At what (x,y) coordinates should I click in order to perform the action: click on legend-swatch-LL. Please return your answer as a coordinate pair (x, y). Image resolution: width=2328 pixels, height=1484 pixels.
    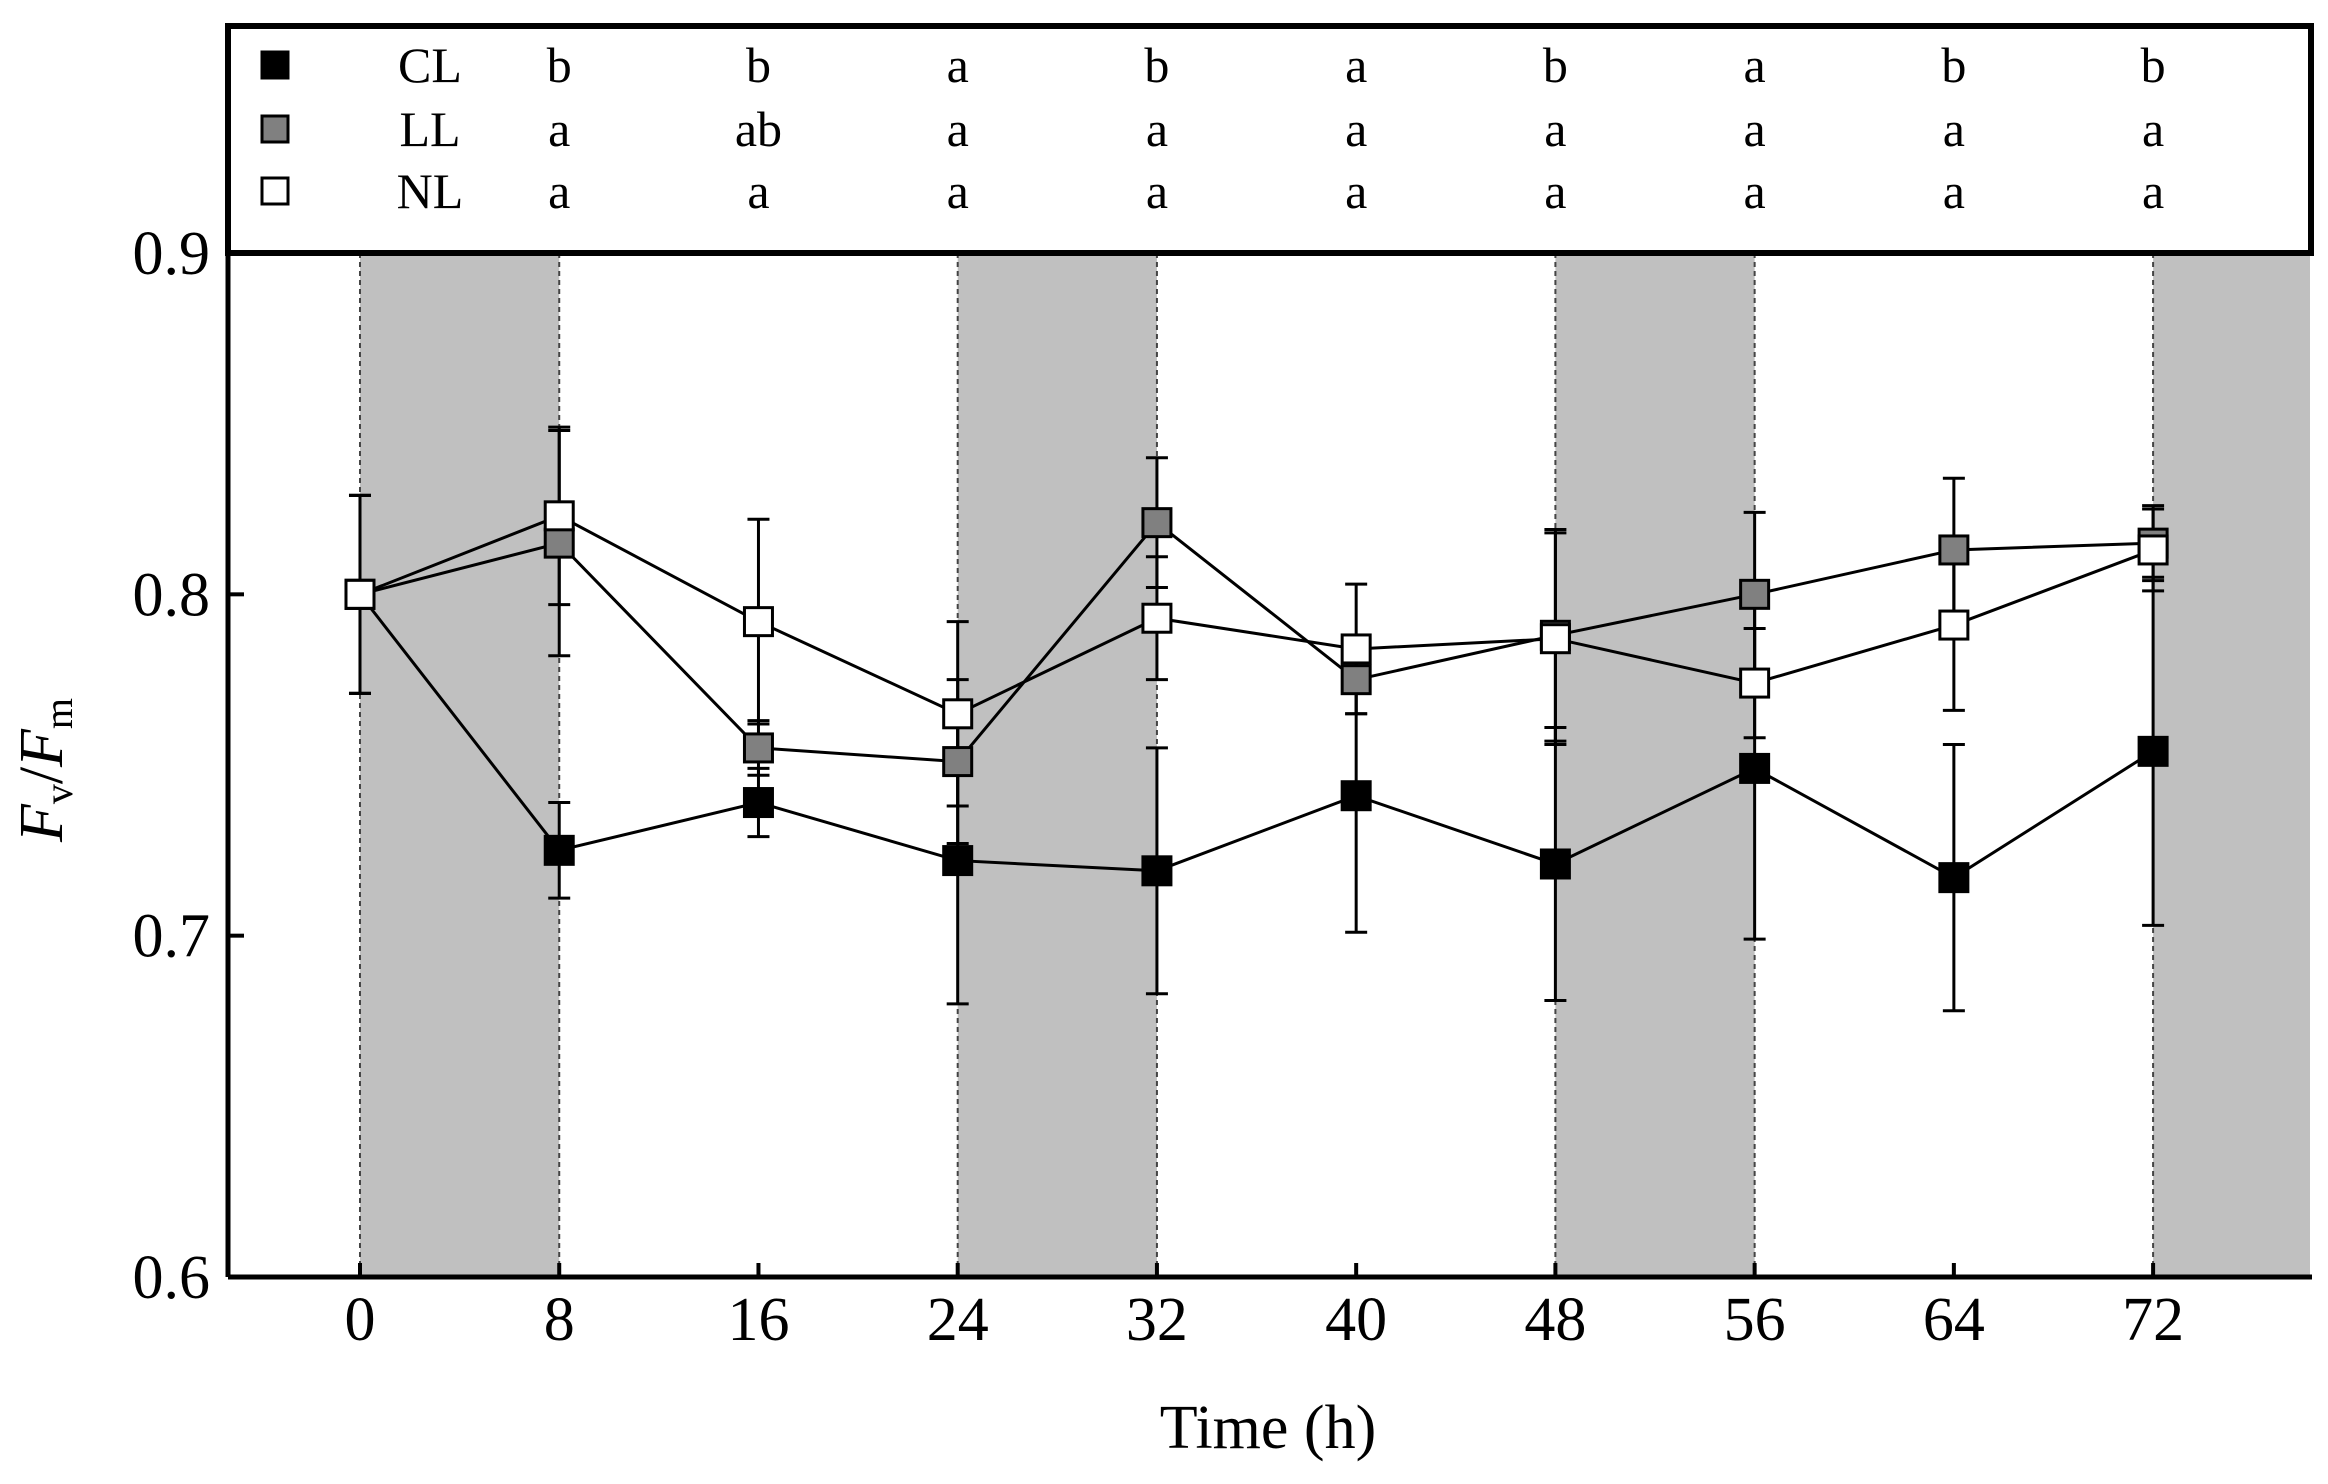
    Looking at the image, I should click on (275, 129).